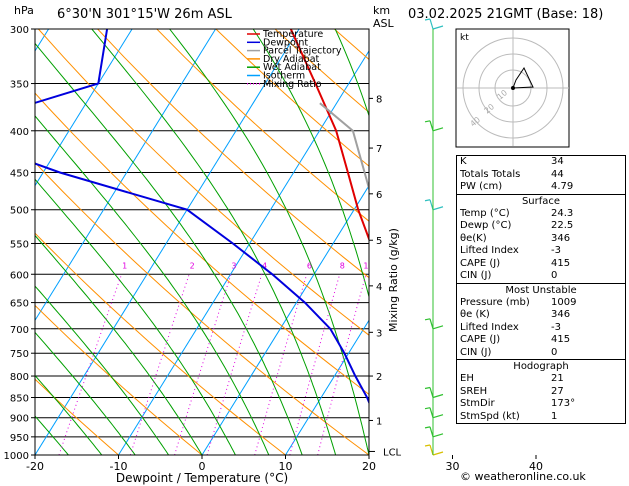  What do you see at coordinates (562, 186) in the screenshot?
I see `info-value: 4.79` at bounding box center [562, 186].